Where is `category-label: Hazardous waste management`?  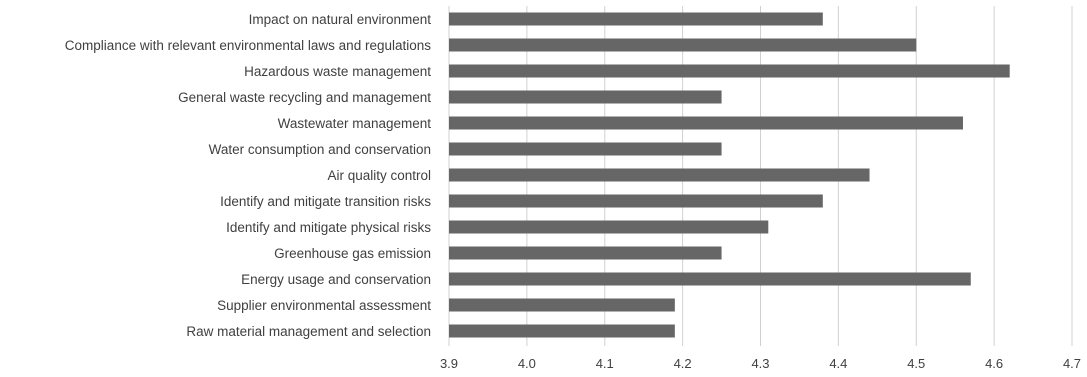 category-label: Hazardous waste management is located at coordinates (337, 71).